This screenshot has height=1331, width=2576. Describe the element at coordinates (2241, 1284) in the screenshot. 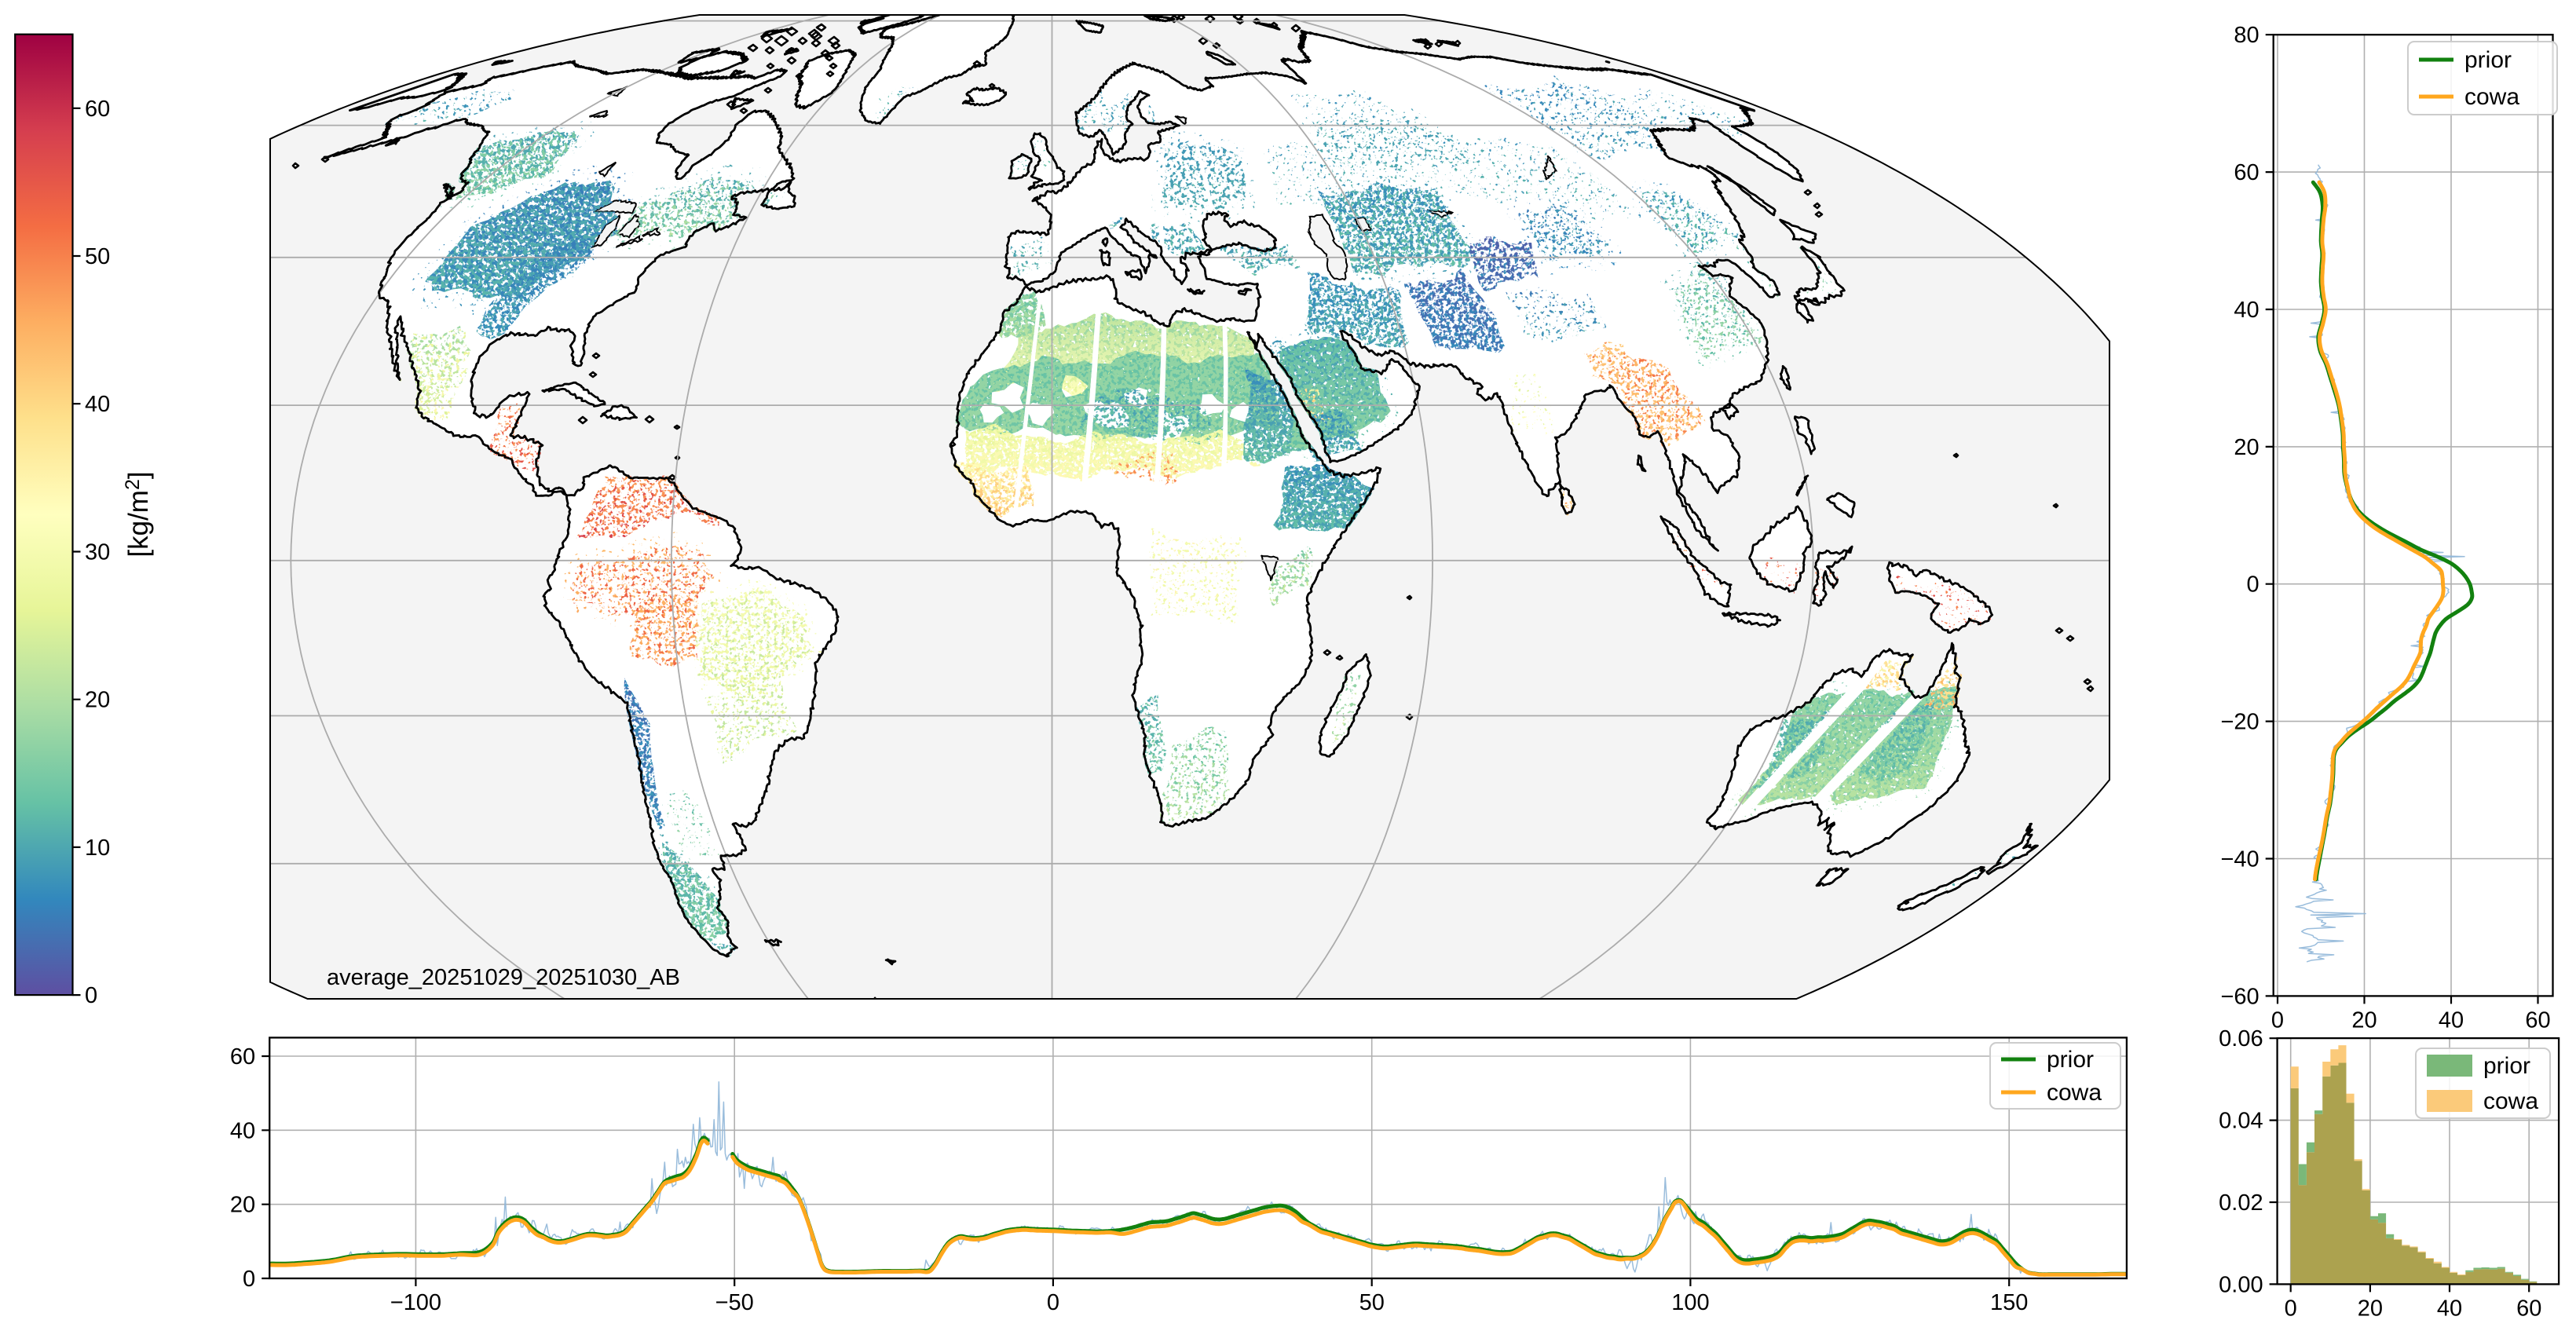

I see `svg-text: 0.00` at that location.